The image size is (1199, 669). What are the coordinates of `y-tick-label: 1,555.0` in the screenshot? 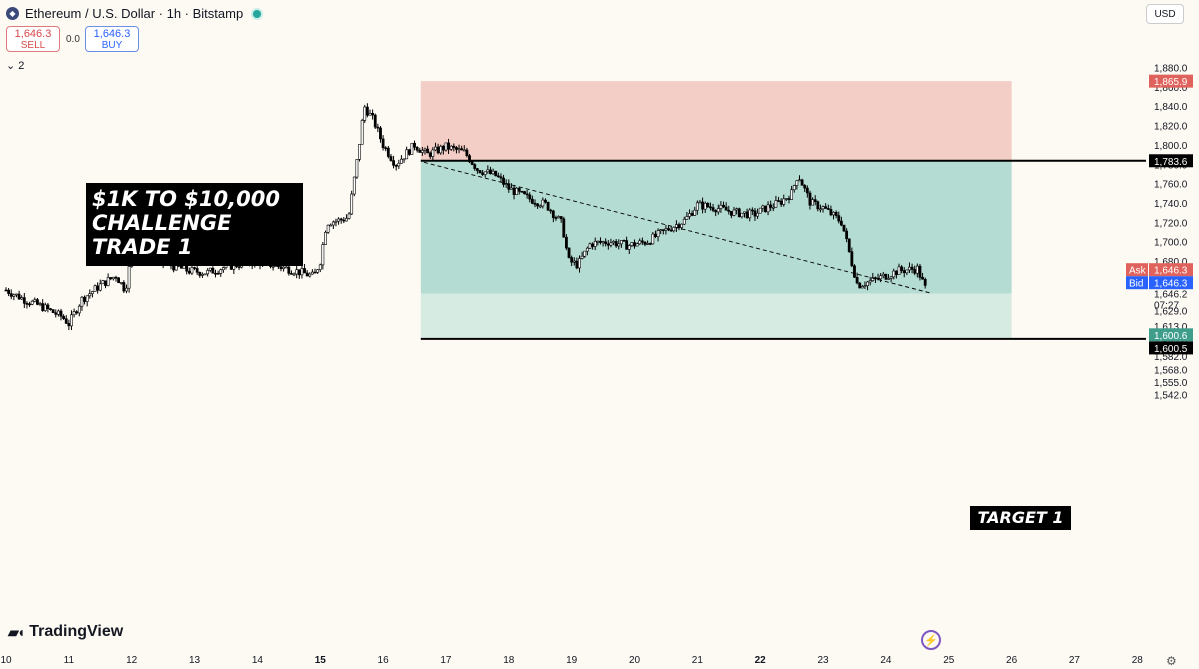 It's located at (1171, 383).